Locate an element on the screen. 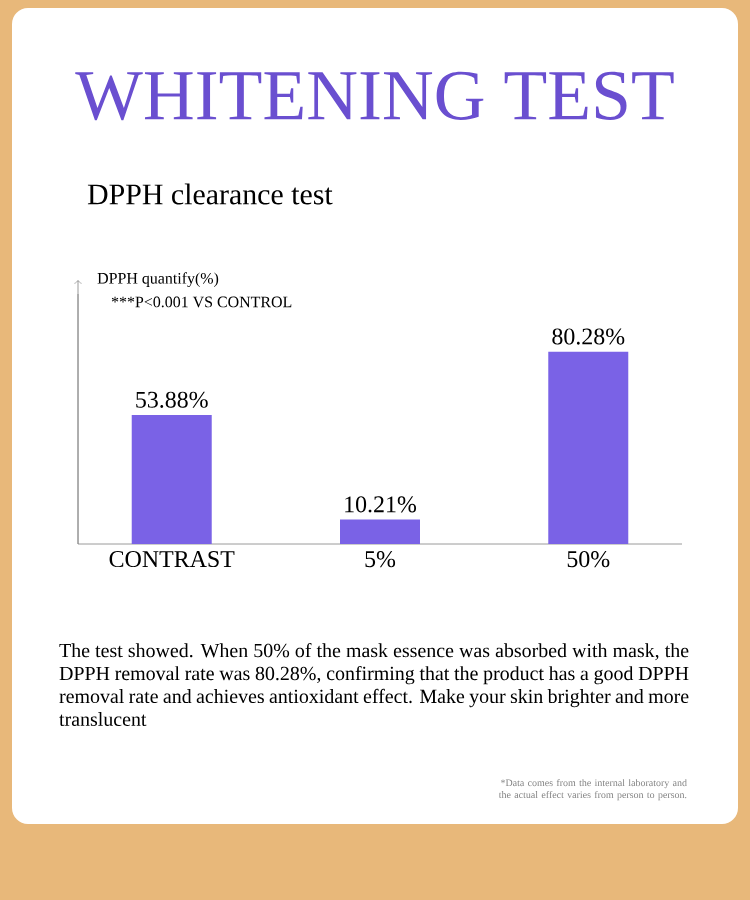 The width and height of the screenshot is (750, 900). x-tick-label: 50% is located at coordinates (588, 559).